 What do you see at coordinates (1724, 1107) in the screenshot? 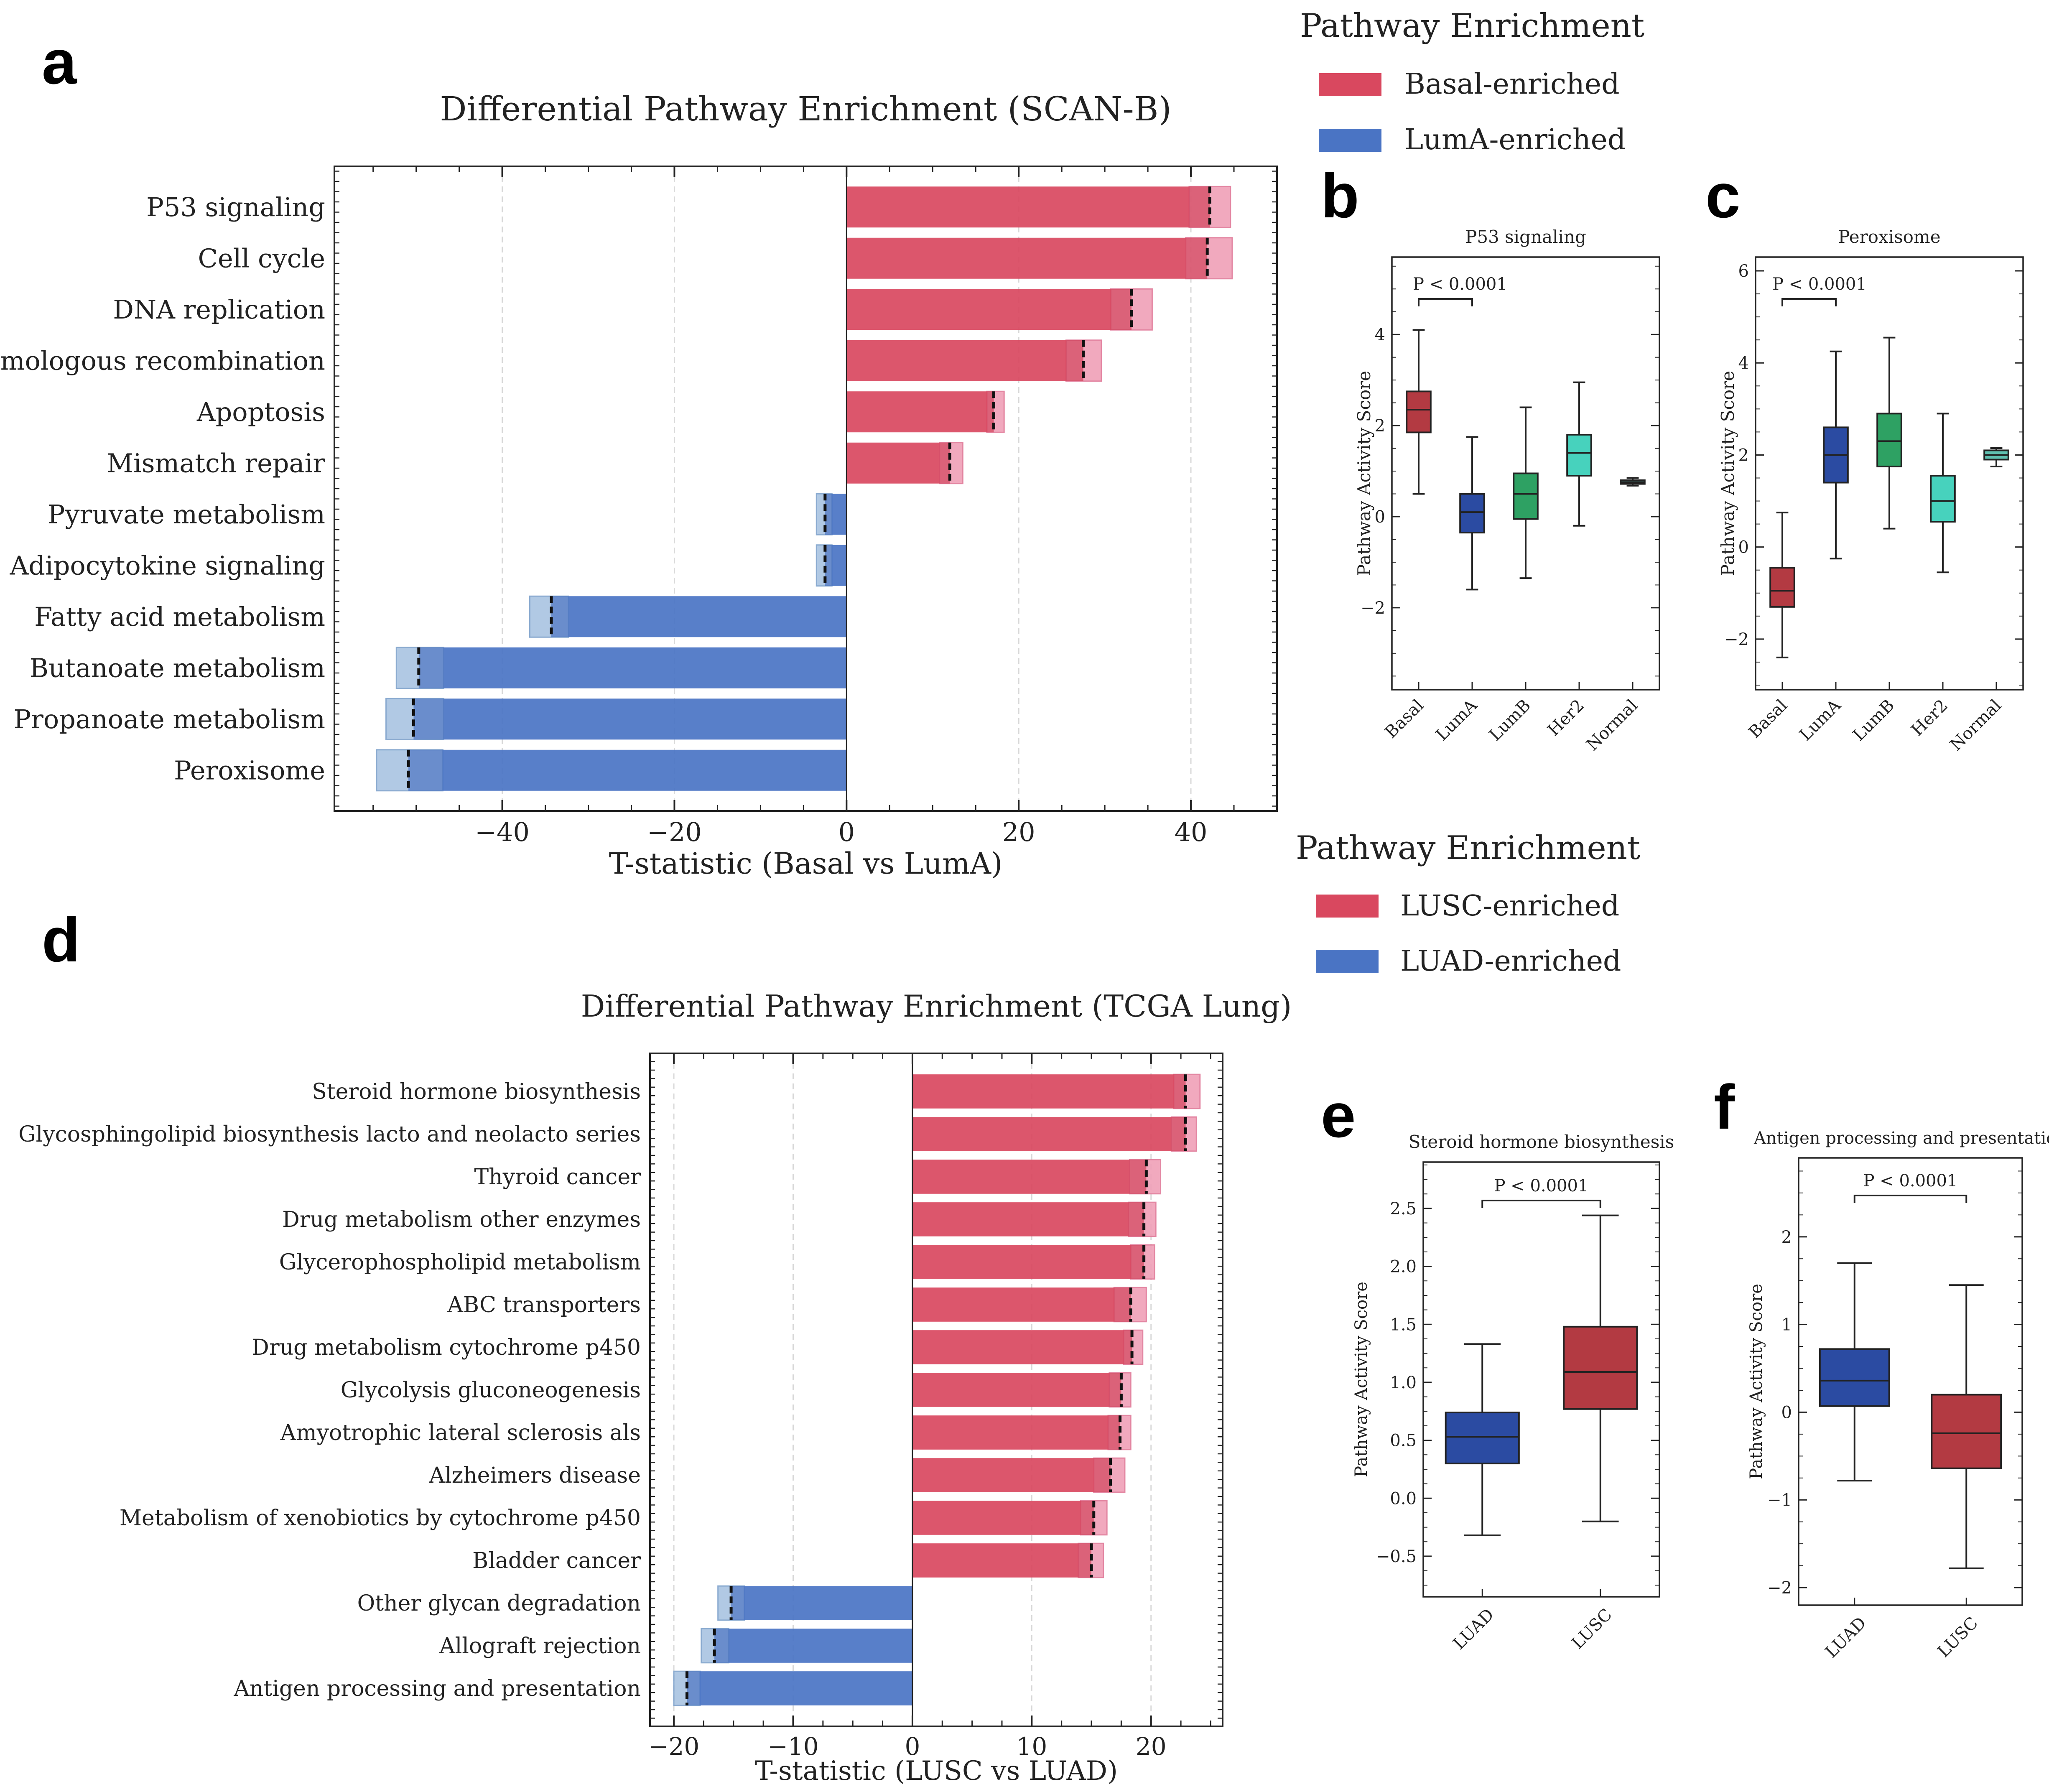
I see `panel-letter-f: f` at bounding box center [1724, 1107].